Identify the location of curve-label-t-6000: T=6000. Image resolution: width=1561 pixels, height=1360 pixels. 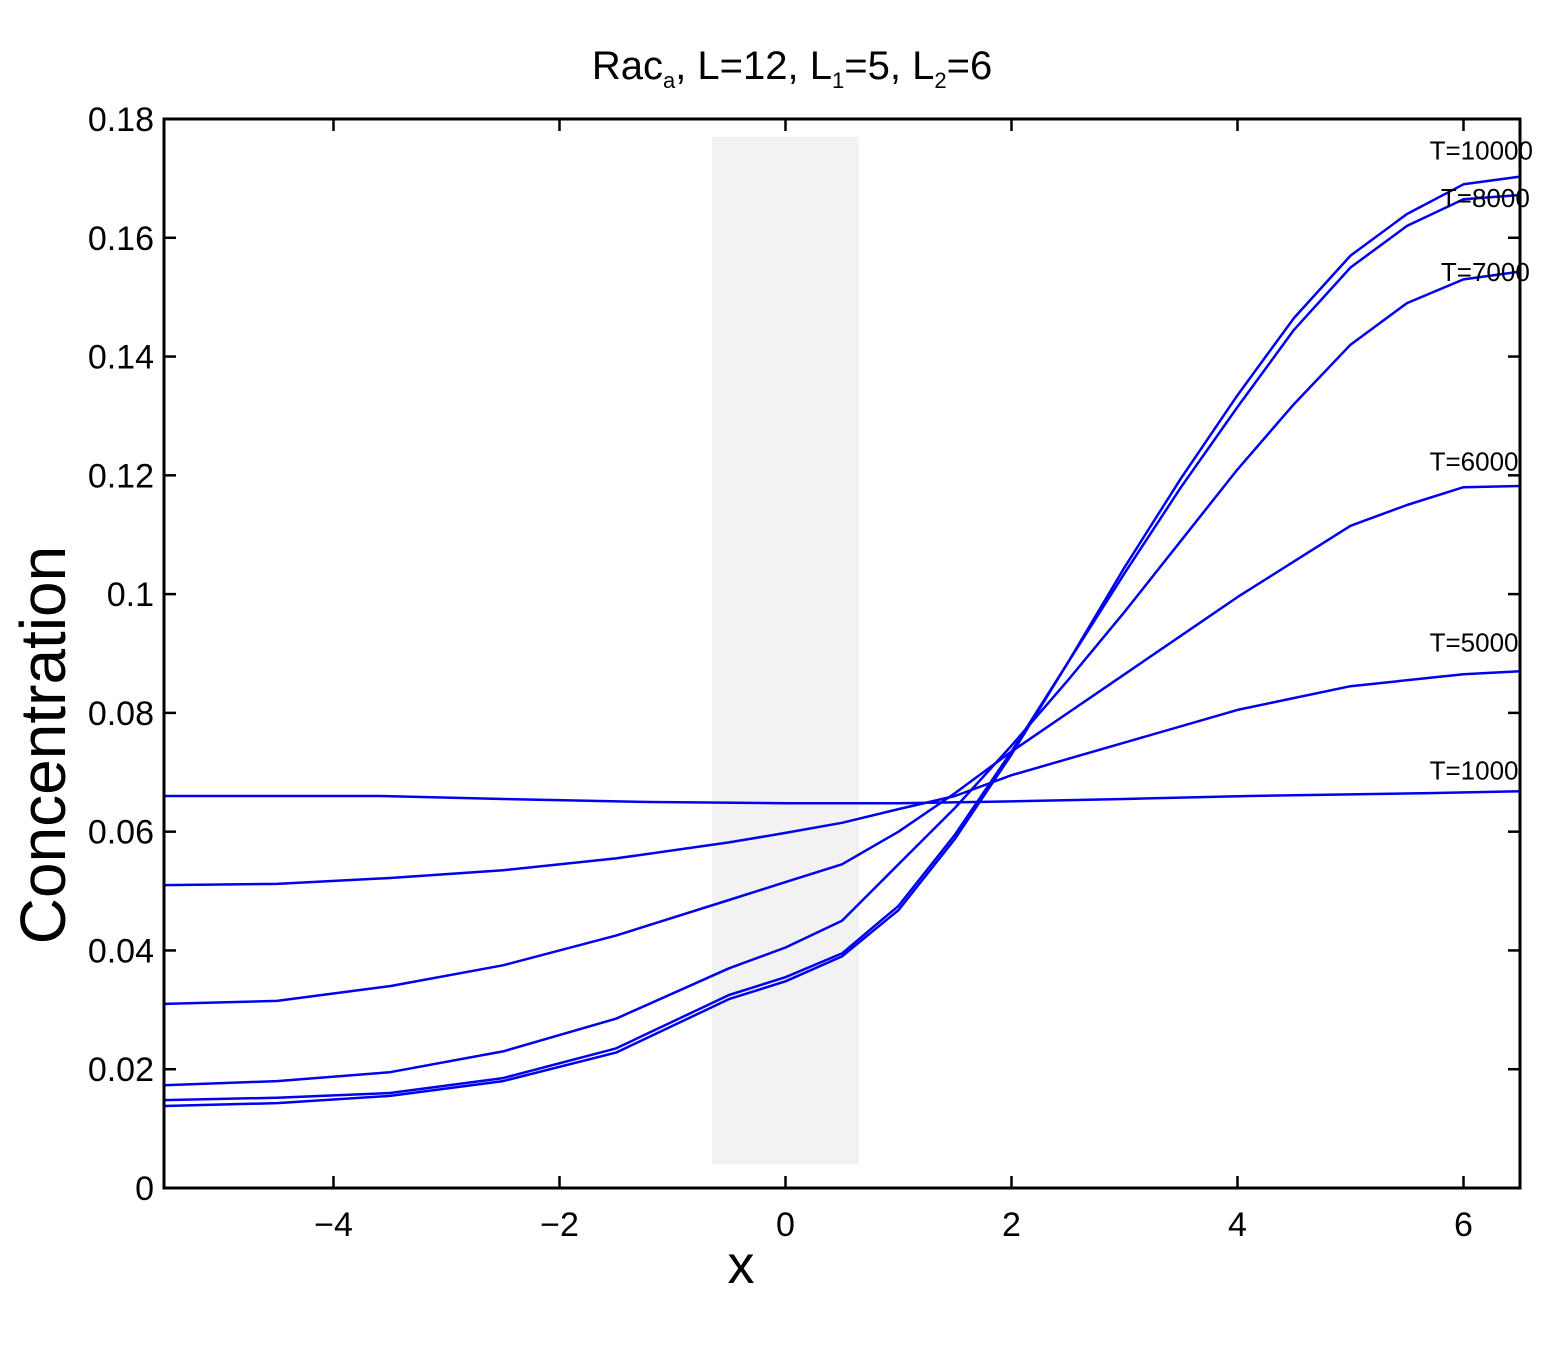
(1474, 462).